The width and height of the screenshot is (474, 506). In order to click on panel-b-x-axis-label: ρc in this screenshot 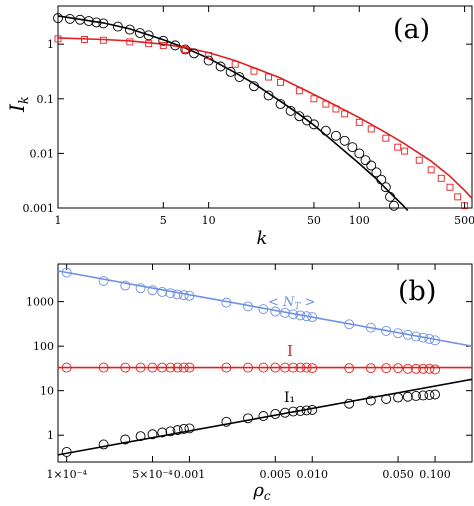, I will do `click(261, 491)`.